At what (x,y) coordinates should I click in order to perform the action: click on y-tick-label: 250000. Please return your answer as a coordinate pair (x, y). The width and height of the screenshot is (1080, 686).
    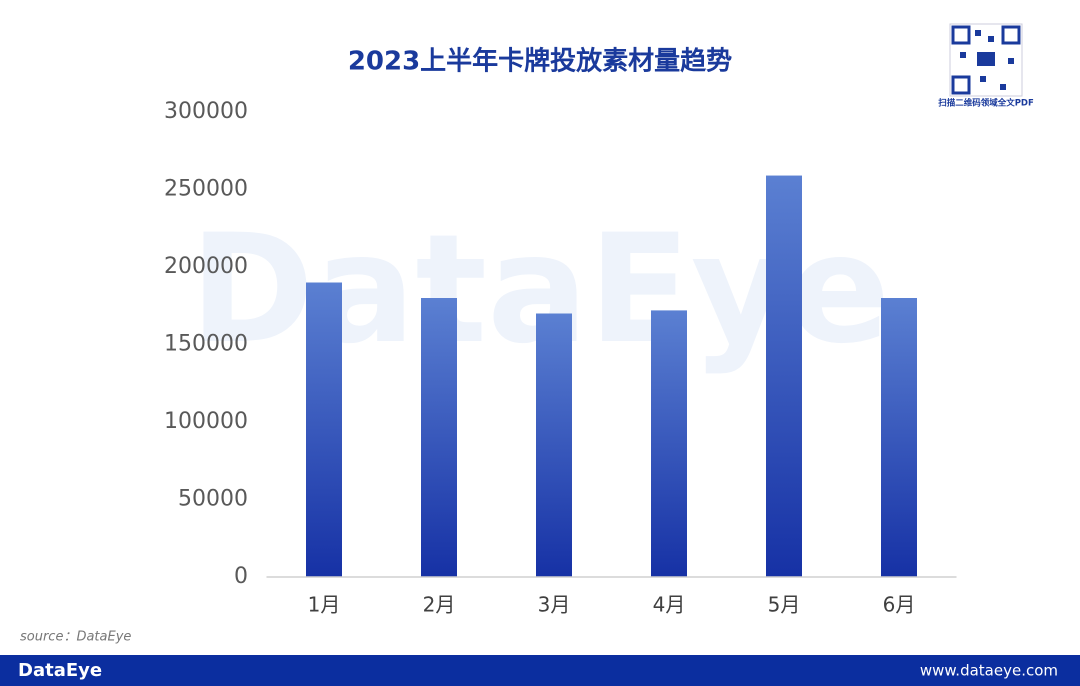
    Looking at the image, I should click on (206, 189).